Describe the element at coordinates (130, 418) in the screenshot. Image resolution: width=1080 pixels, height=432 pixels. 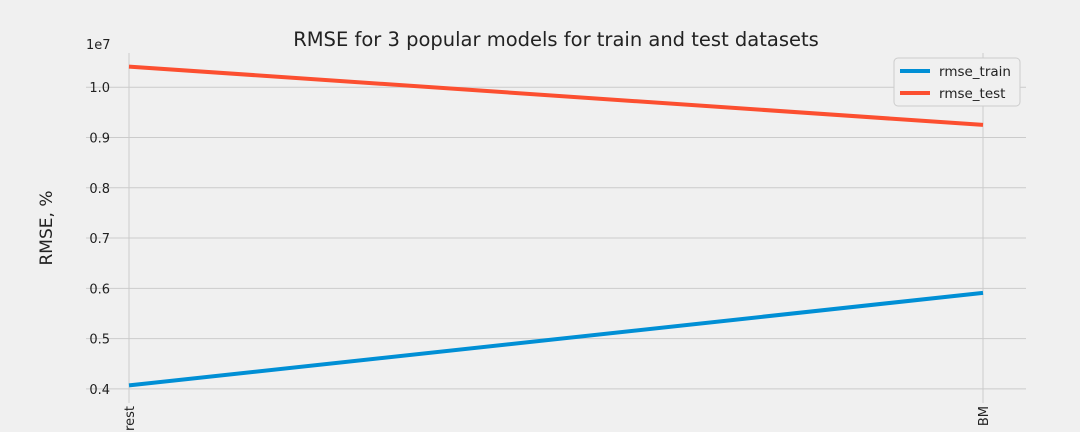
I see `x-tick-label: rest` at that location.